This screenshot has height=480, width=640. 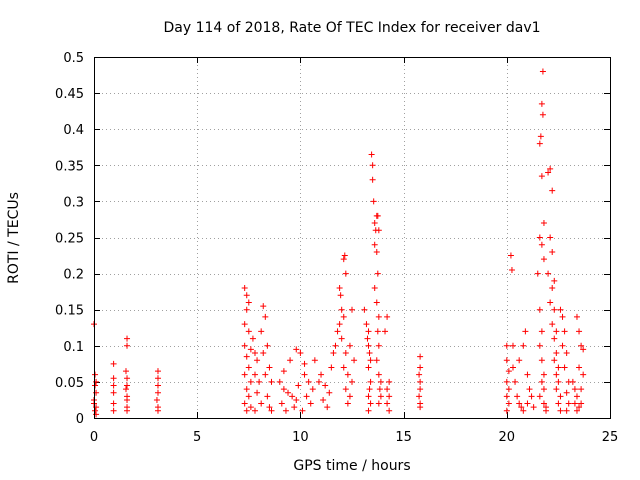 I want to click on y-tick-label: 0.15, so click(x=69, y=311).